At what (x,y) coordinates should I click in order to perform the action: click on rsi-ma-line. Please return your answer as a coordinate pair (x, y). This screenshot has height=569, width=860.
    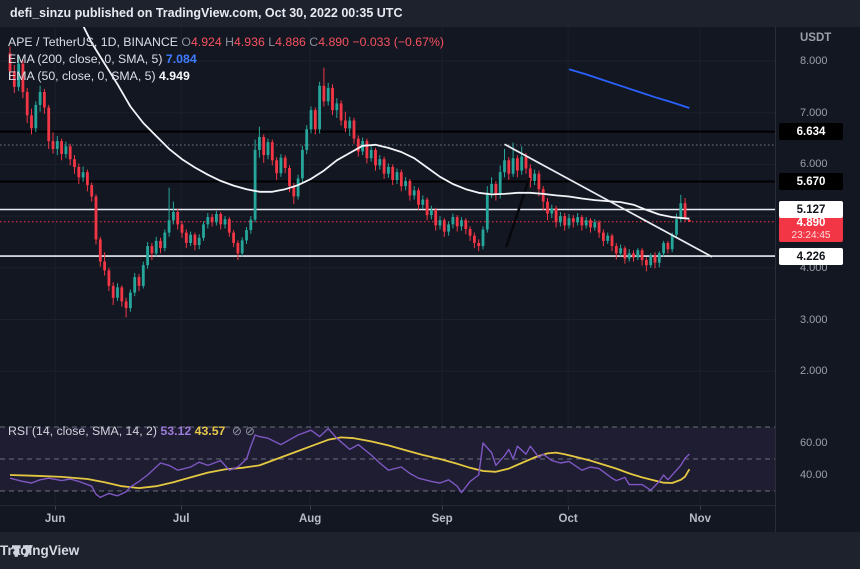
    Looking at the image, I should click on (350, 462).